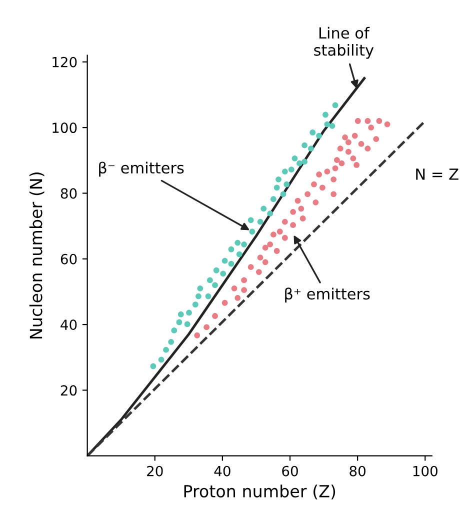  I want to click on y-tick-label: 80, so click(68, 193).